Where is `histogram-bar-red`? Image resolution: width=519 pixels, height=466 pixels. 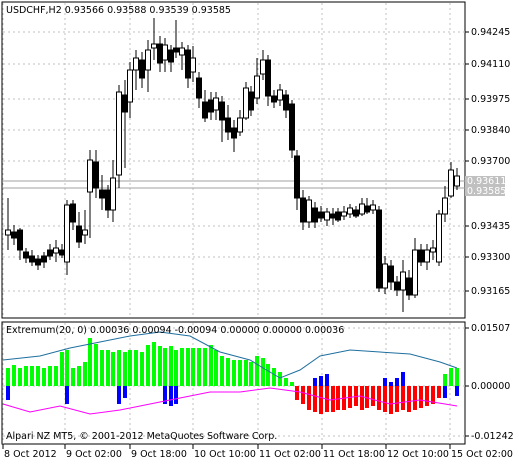 histogram-bar-red is located at coordinates (356, 396).